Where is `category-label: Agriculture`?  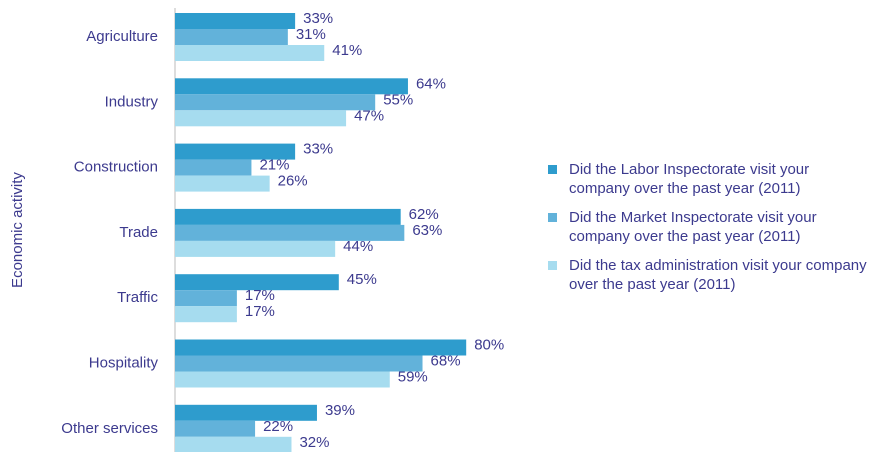 category-label: Agriculture is located at coordinates (122, 36).